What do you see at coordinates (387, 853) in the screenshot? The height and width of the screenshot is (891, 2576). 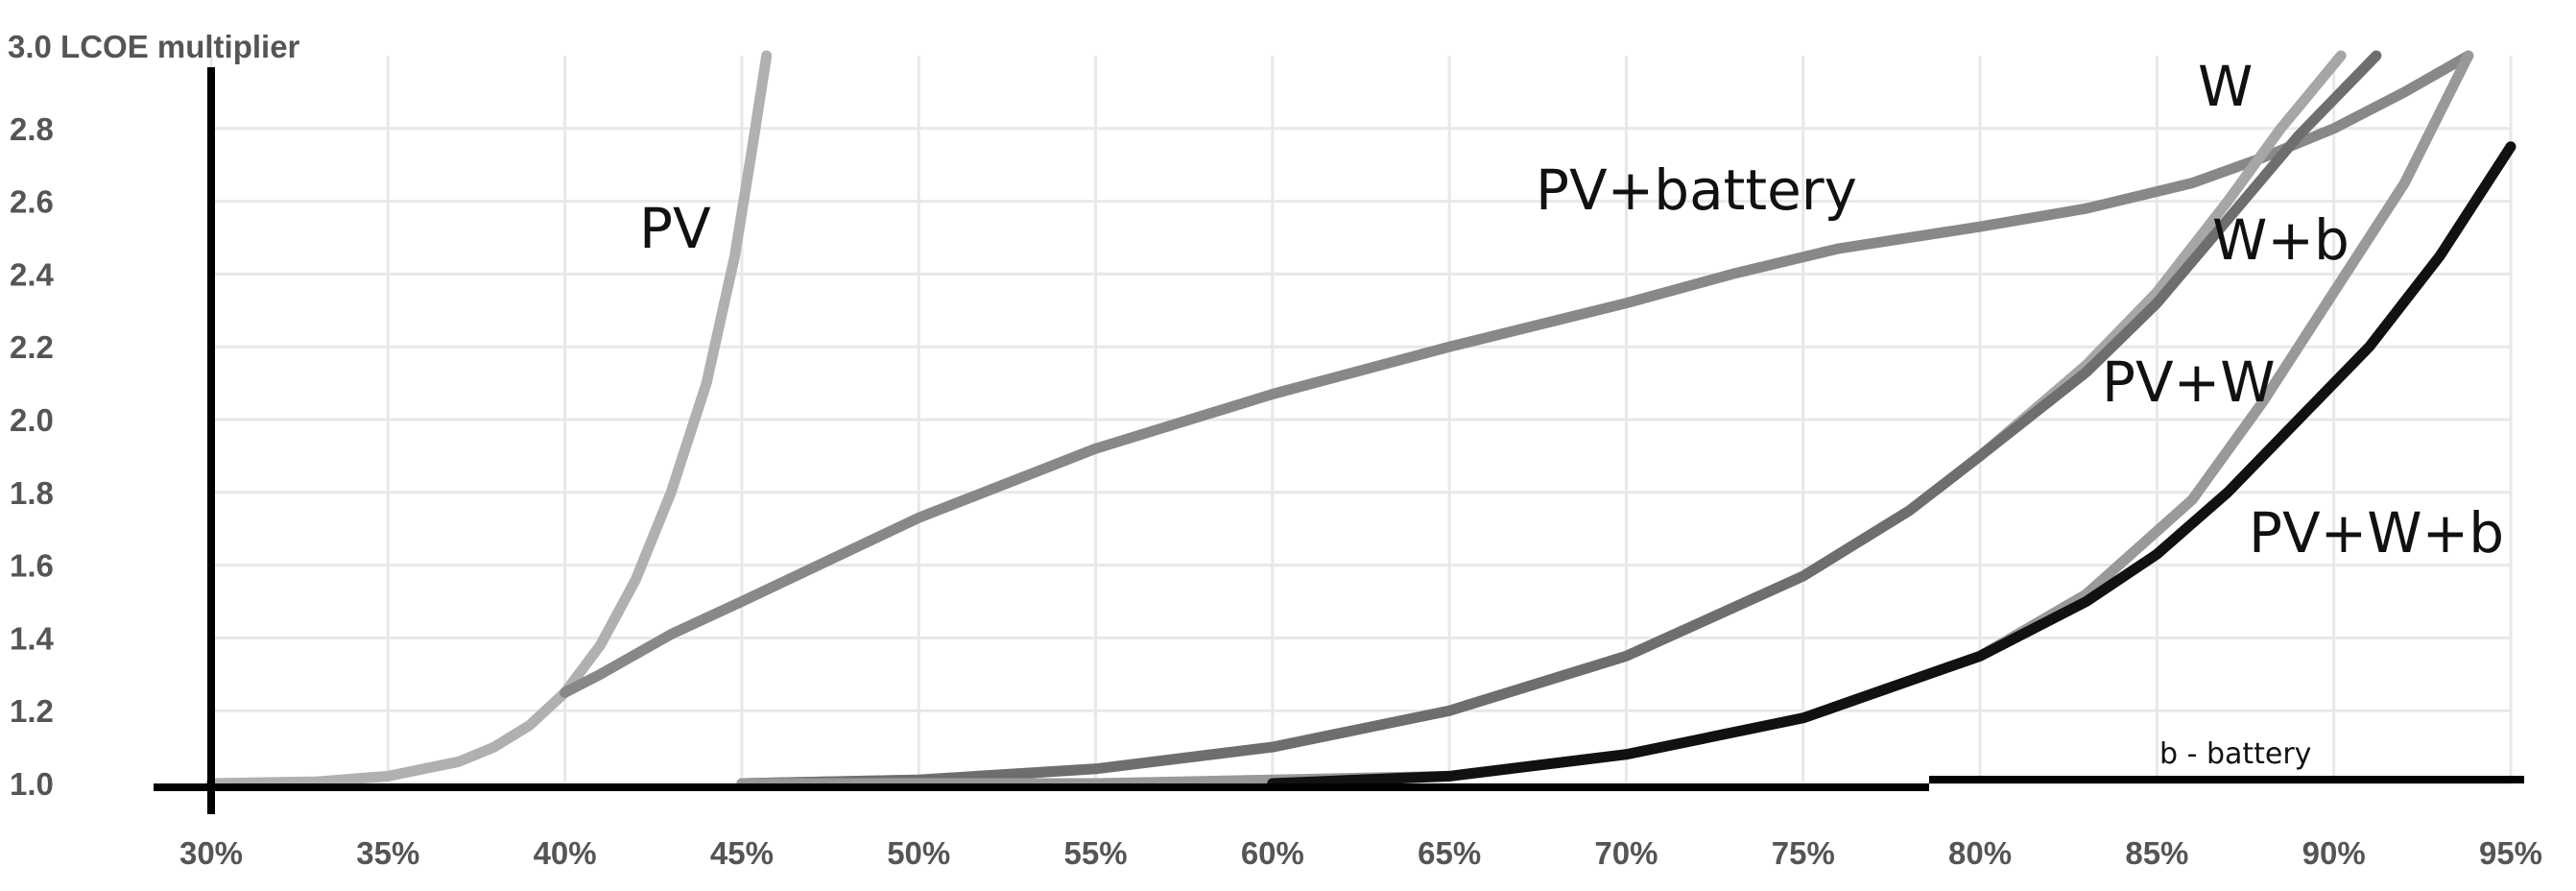 I see `x-tick-label: 35%` at bounding box center [387, 853].